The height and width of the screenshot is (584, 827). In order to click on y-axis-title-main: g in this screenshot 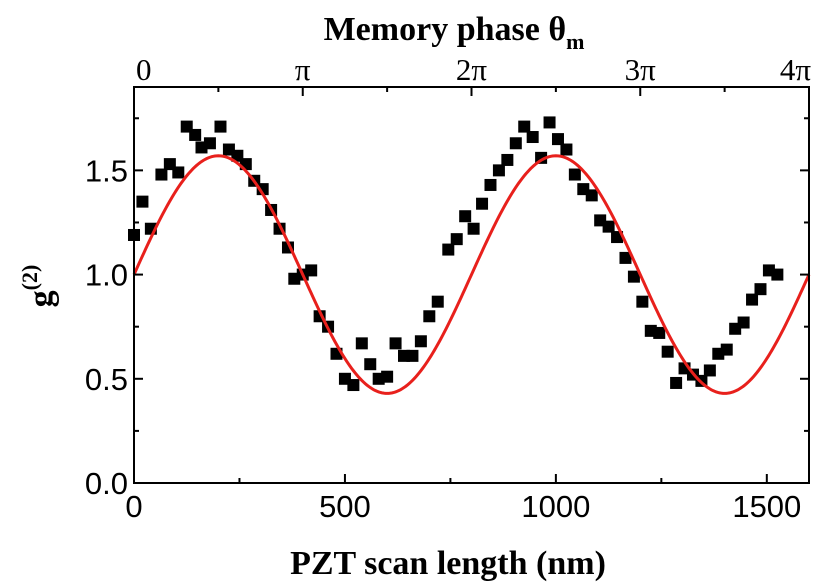, I will do `click(41, 298)`.